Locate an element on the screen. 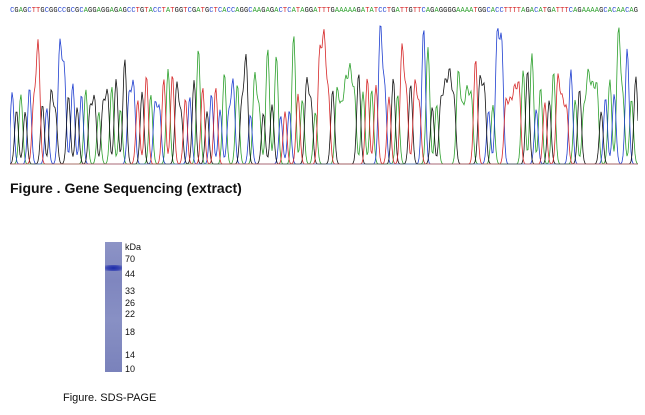  base-call-50: C is located at coordinates (229, 11).